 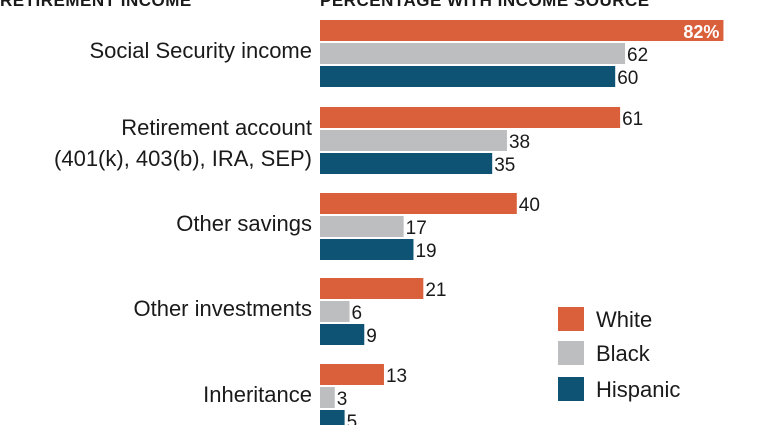 What do you see at coordinates (342, 399) in the screenshot?
I see `value-label-black: 3` at bounding box center [342, 399].